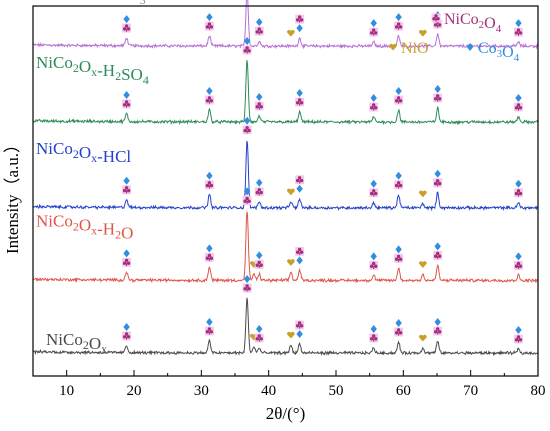 The width and height of the screenshot is (550, 431). I want to click on x-tick-label: 50, so click(336, 391).